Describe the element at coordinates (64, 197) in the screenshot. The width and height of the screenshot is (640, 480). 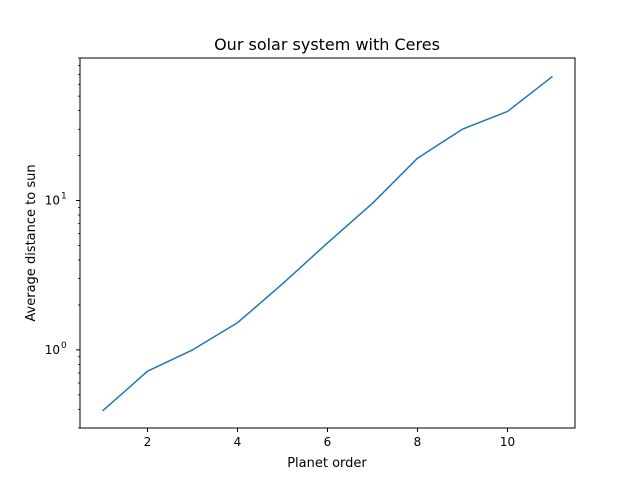
I see `y-tick-exponent: 1` at that location.